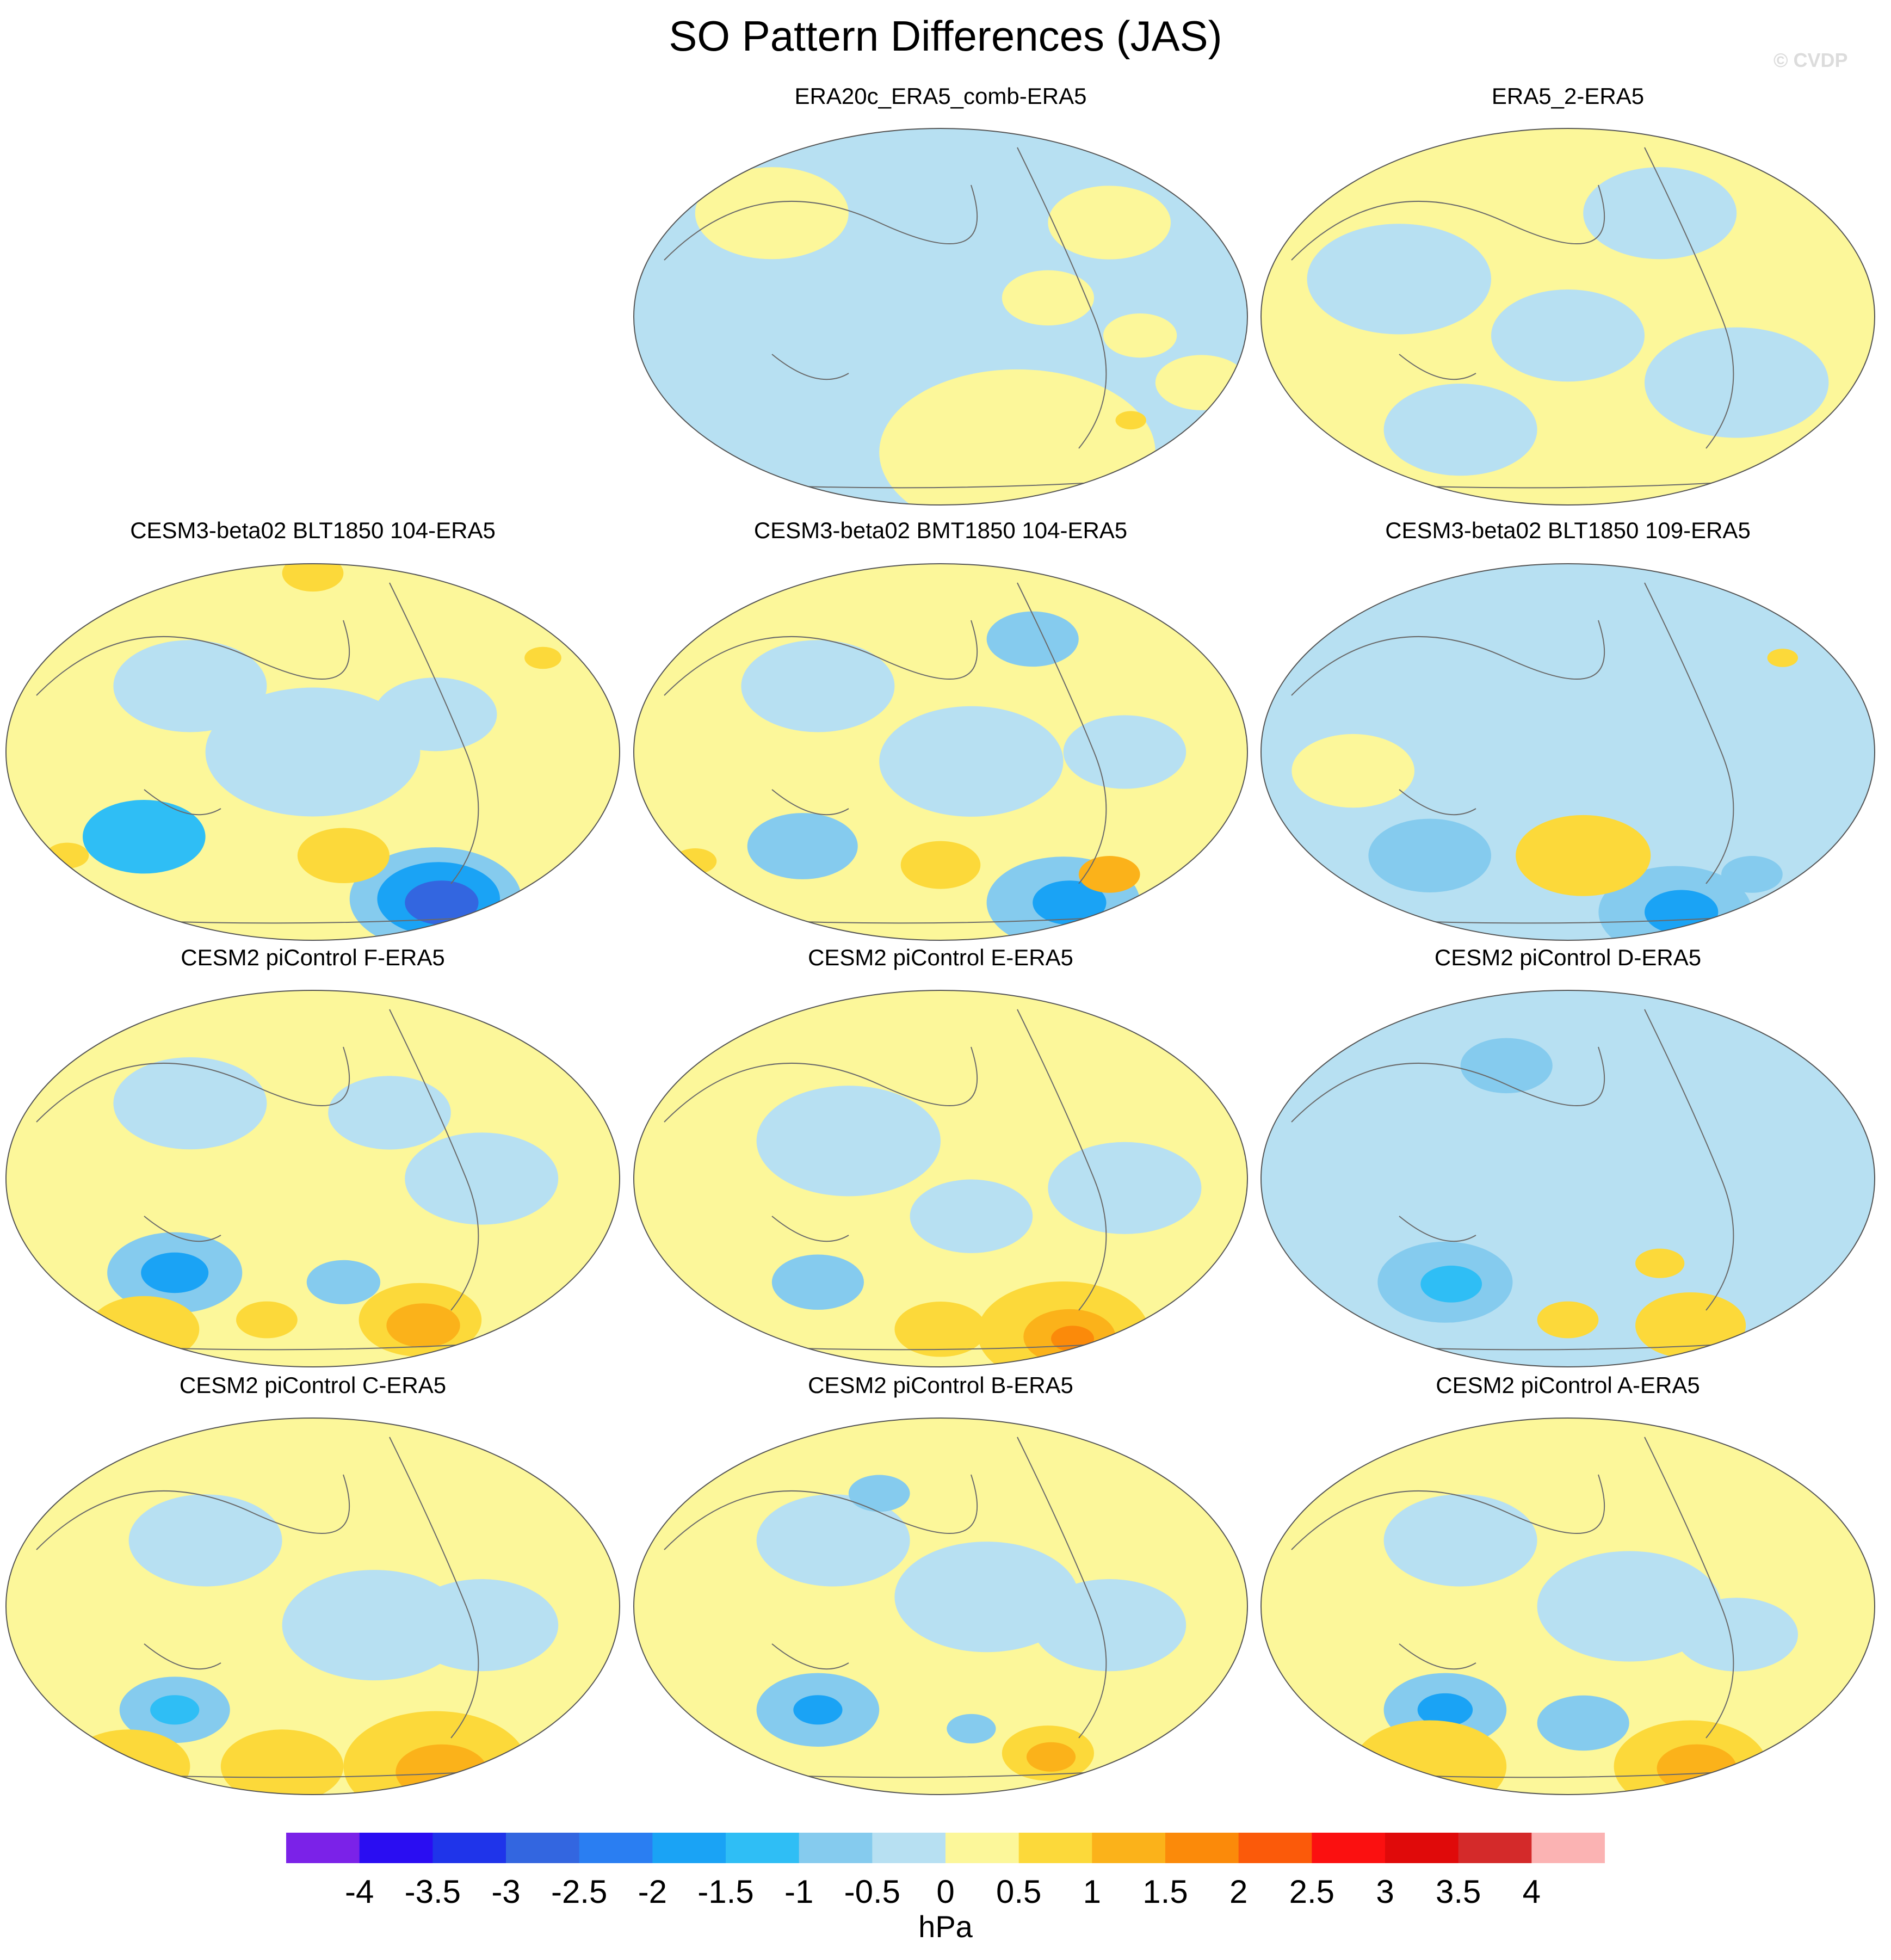  What do you see at coordinates (1019, 1891) in the screenshot?
I see `colorbar-tick-label: 0.5` at bounding box center [1019, 1891].